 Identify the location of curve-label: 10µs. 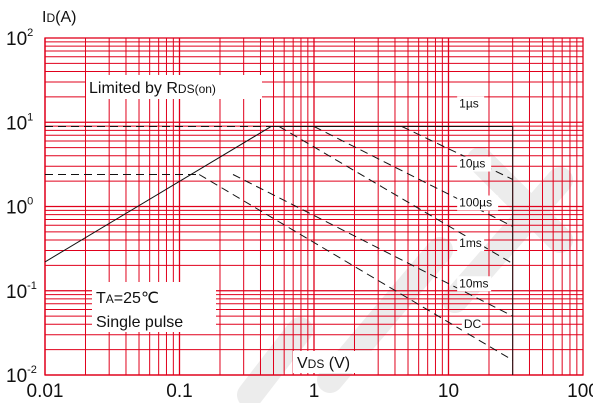
(472, 164).